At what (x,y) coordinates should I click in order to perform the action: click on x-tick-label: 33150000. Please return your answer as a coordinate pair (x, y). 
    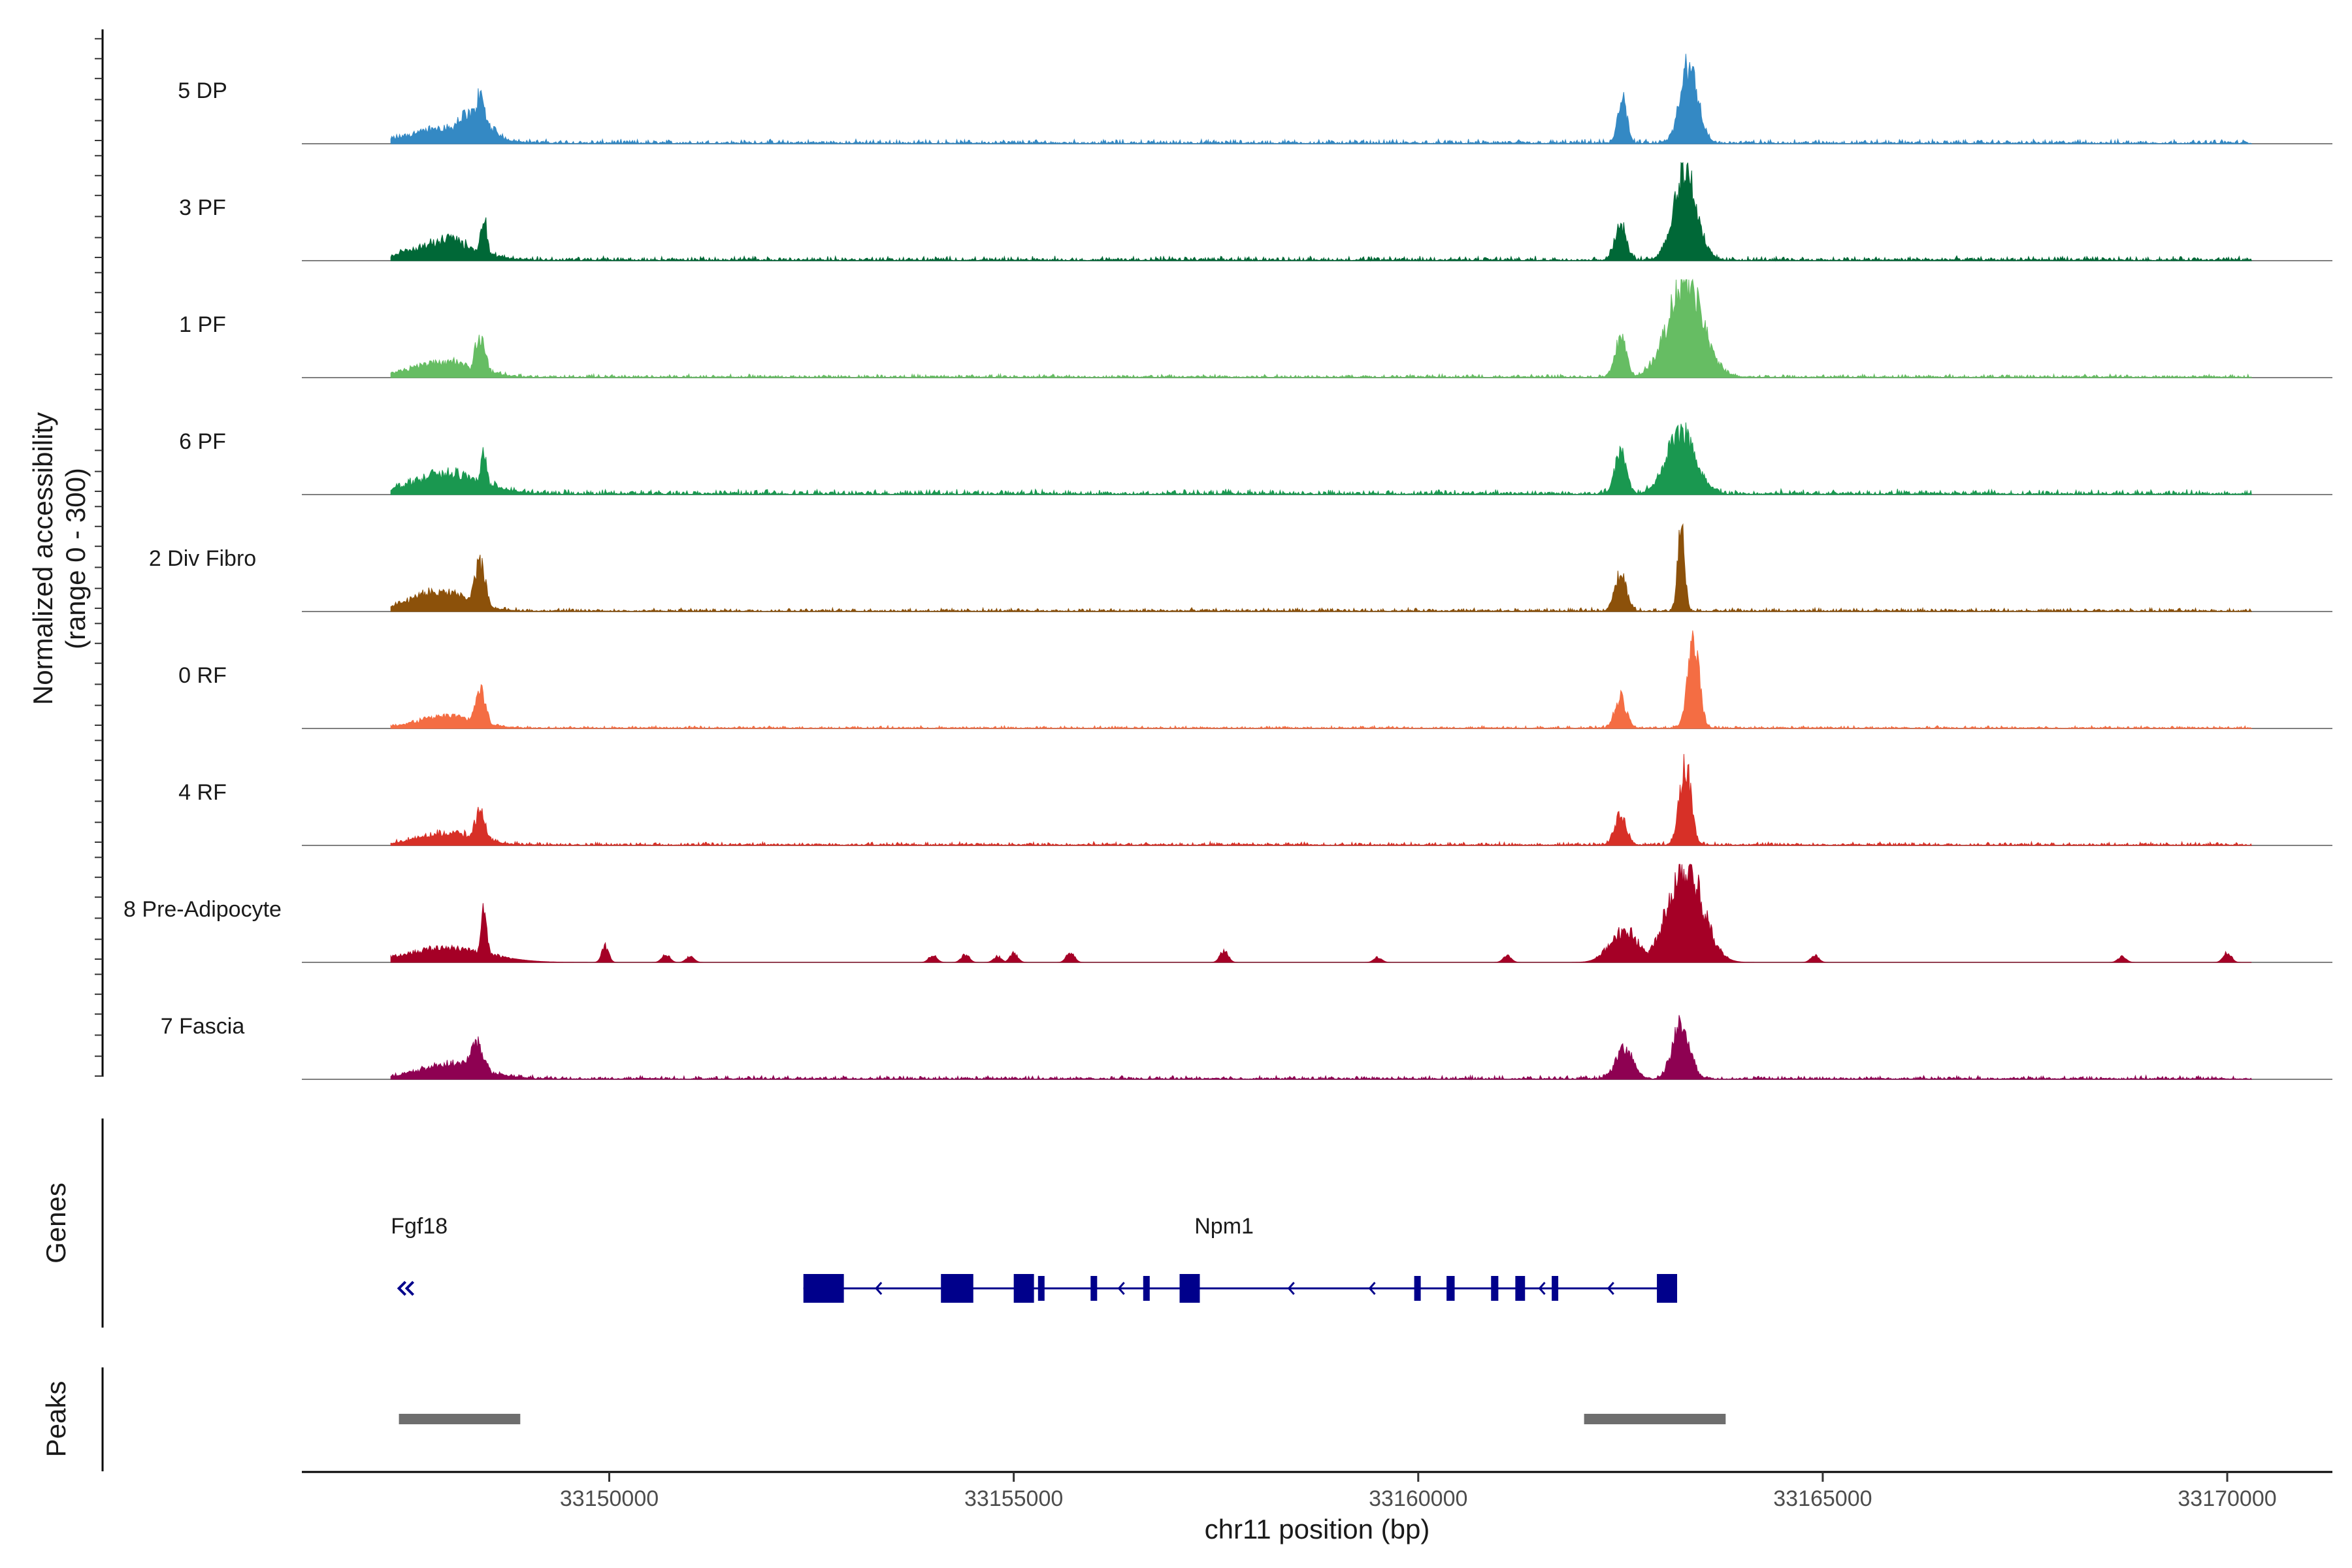
    Looking at the image, I should click on (609, 1498).